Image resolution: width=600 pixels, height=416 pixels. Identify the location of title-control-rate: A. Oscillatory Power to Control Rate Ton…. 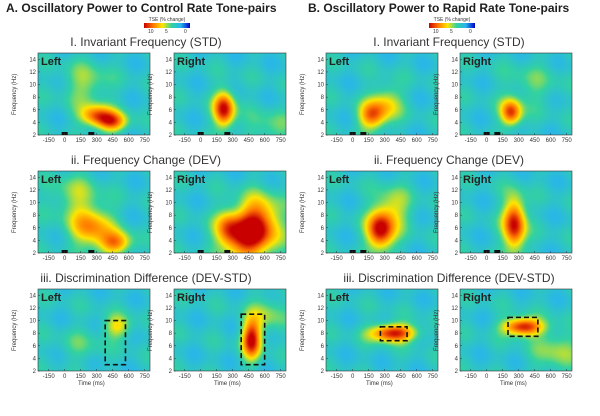
(141, 8).